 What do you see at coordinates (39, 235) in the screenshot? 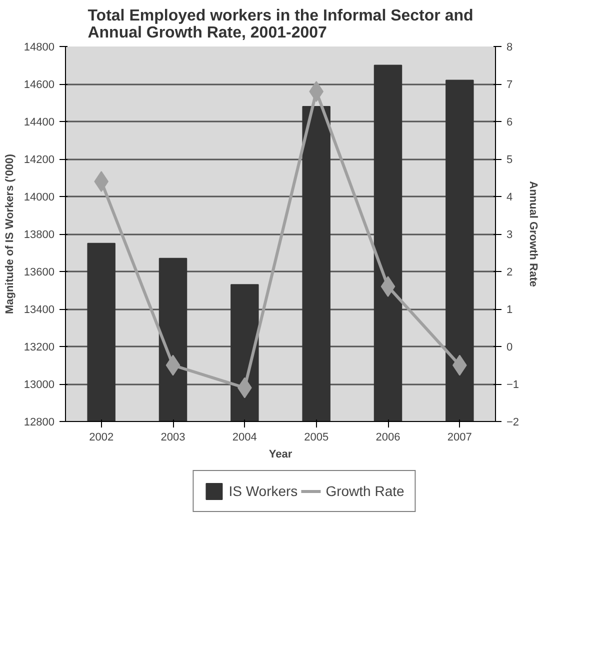
I see `y-tick-label: 13800` at bounding box center [39, 235].